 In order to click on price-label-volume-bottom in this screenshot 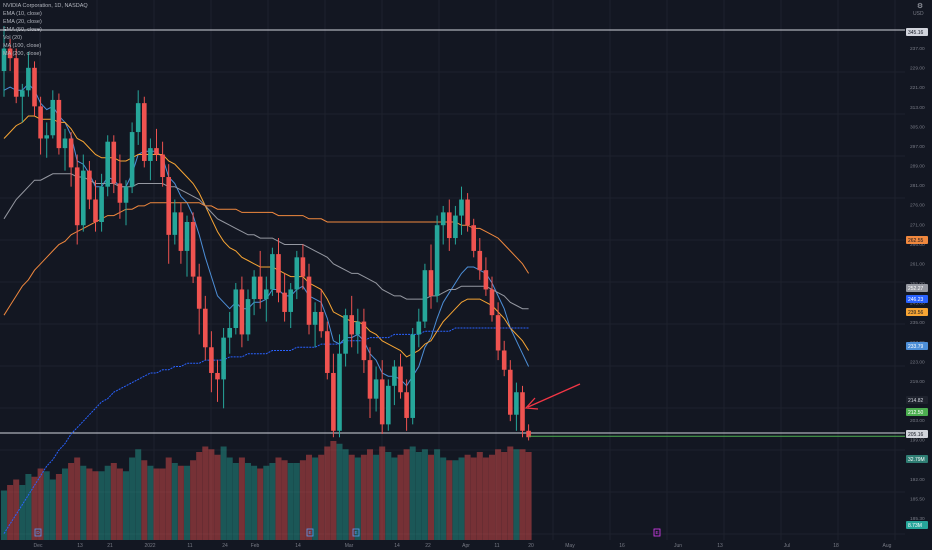, I will do `click(917, 525)`.